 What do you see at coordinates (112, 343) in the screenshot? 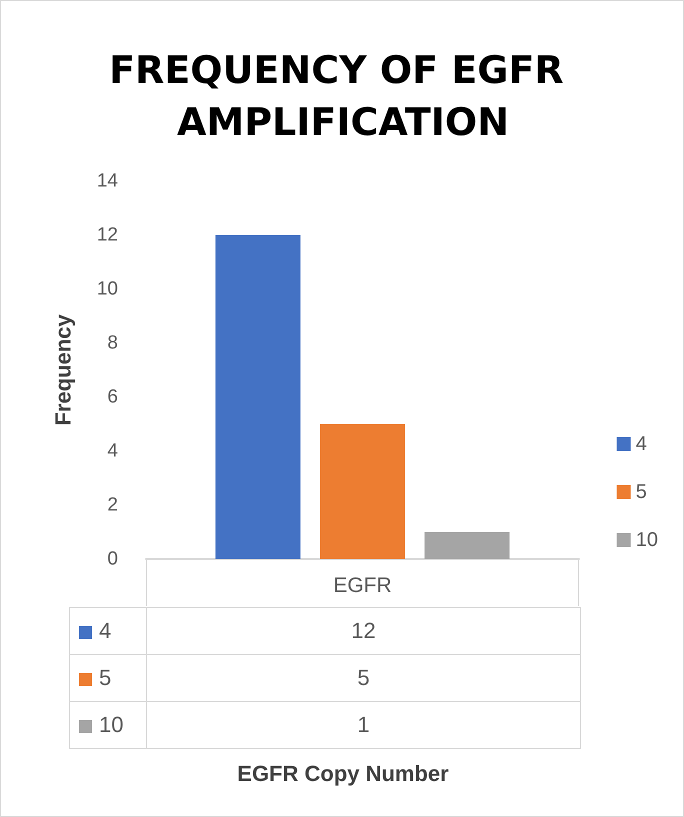
I see `y-tick-label: 8` at bounding box center [112, 343].